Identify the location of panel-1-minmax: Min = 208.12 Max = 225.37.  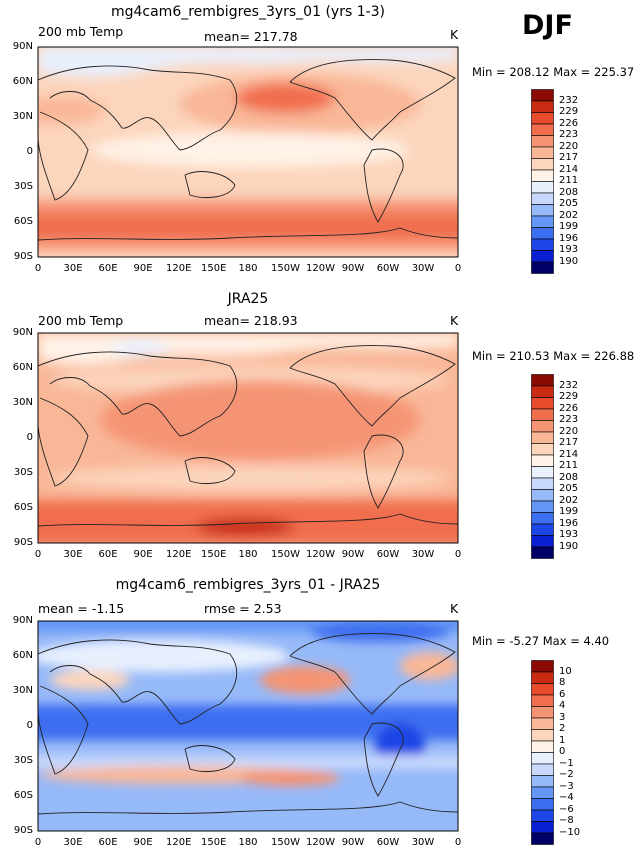
(553, 72).